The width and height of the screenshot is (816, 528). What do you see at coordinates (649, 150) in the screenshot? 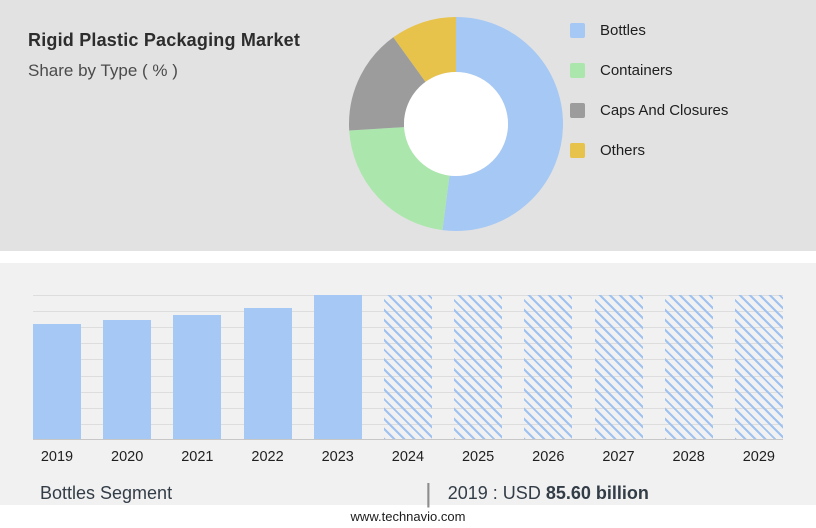
I see `legend-item-others: Others` at bounding box center [649, 150].